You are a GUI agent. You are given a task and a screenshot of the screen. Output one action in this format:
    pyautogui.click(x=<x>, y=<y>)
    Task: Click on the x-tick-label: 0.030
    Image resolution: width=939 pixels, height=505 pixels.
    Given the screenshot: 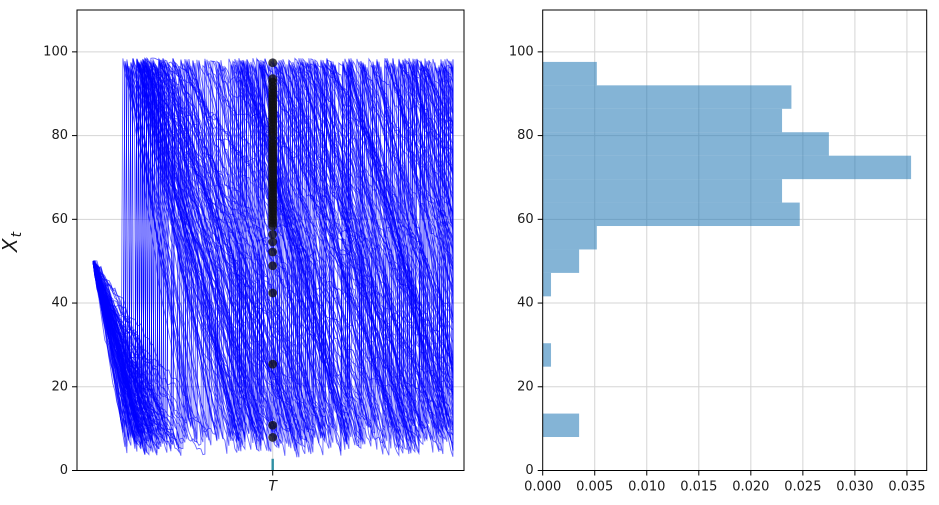 What is the action you would take?
    pyautogui.click(x=854, y=487)
    